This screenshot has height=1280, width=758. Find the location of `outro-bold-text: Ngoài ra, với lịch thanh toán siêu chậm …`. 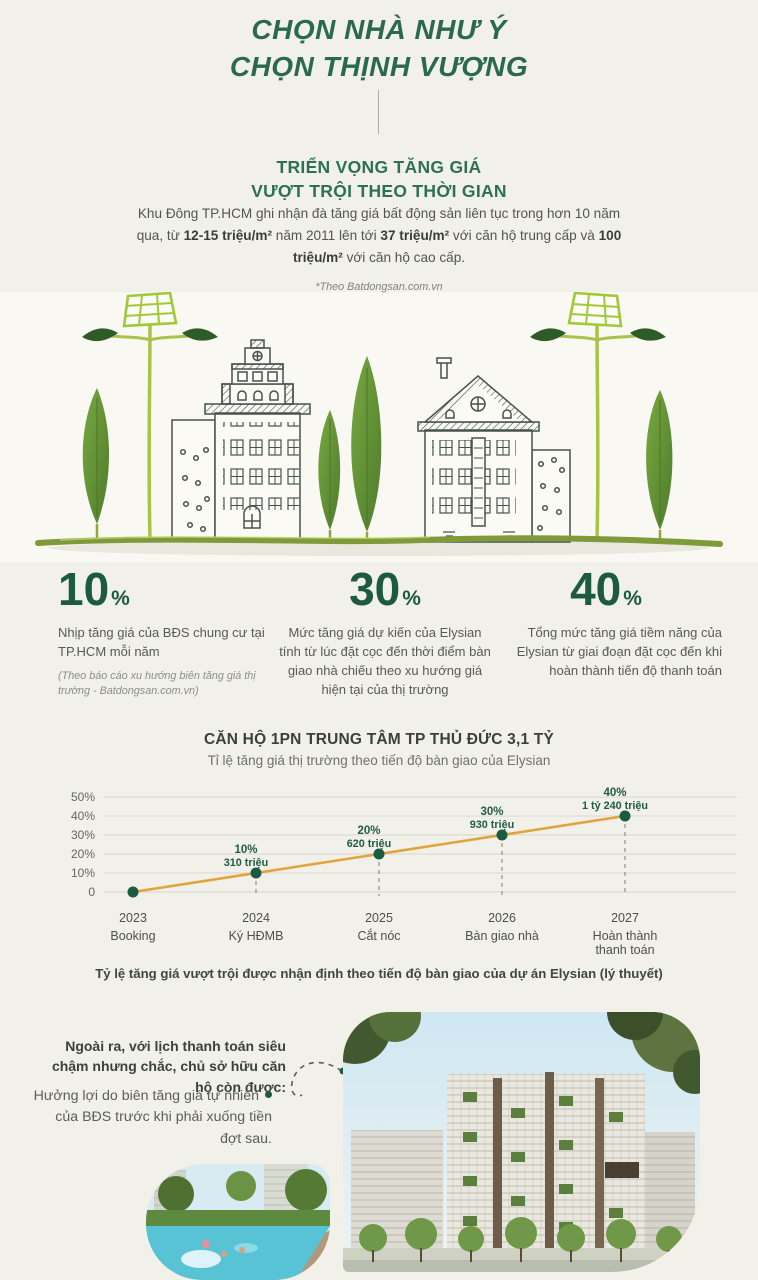

outro-bold-text: Ngoài ra, với lịch thanh toán siêu chậm … is located at coordinates (168, 1066).